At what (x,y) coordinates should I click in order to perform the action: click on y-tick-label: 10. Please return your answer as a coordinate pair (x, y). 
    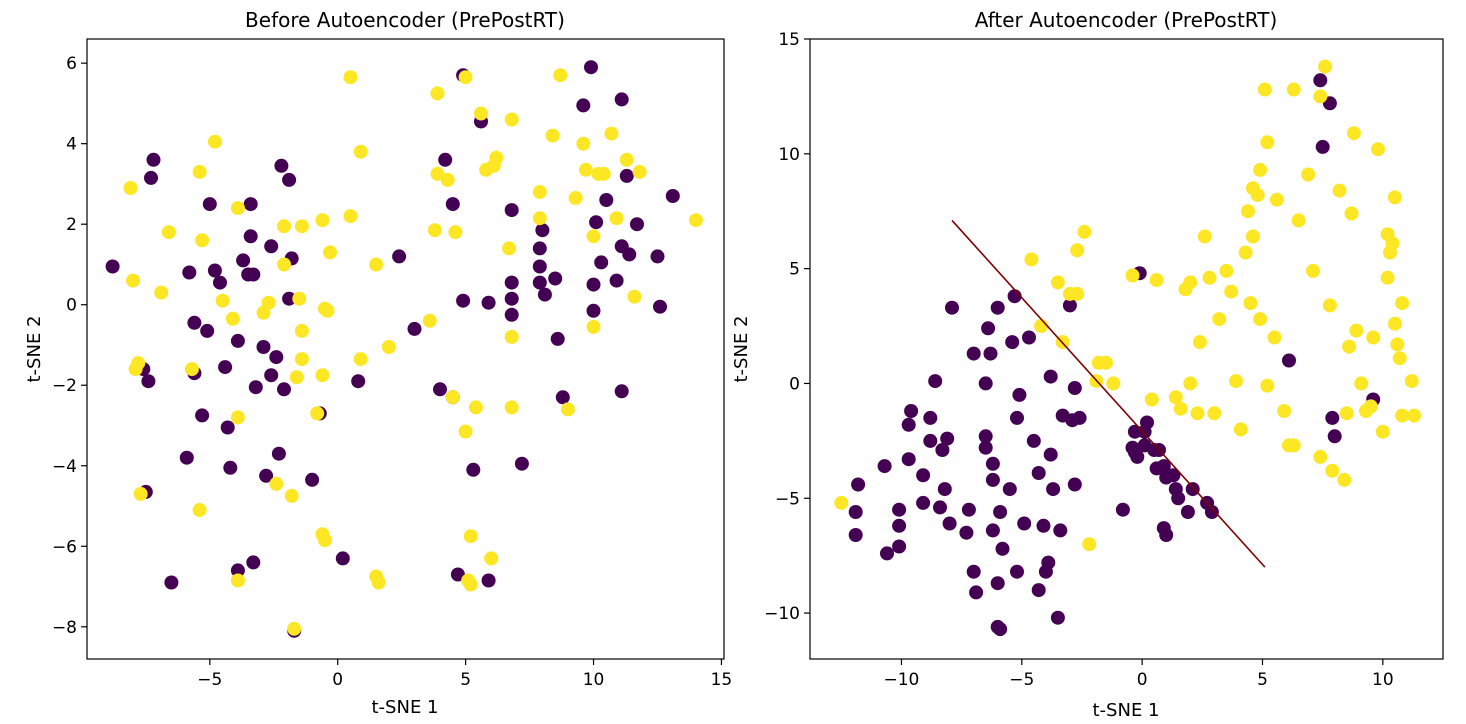
    Looking at the image, I should click on (789, 155).